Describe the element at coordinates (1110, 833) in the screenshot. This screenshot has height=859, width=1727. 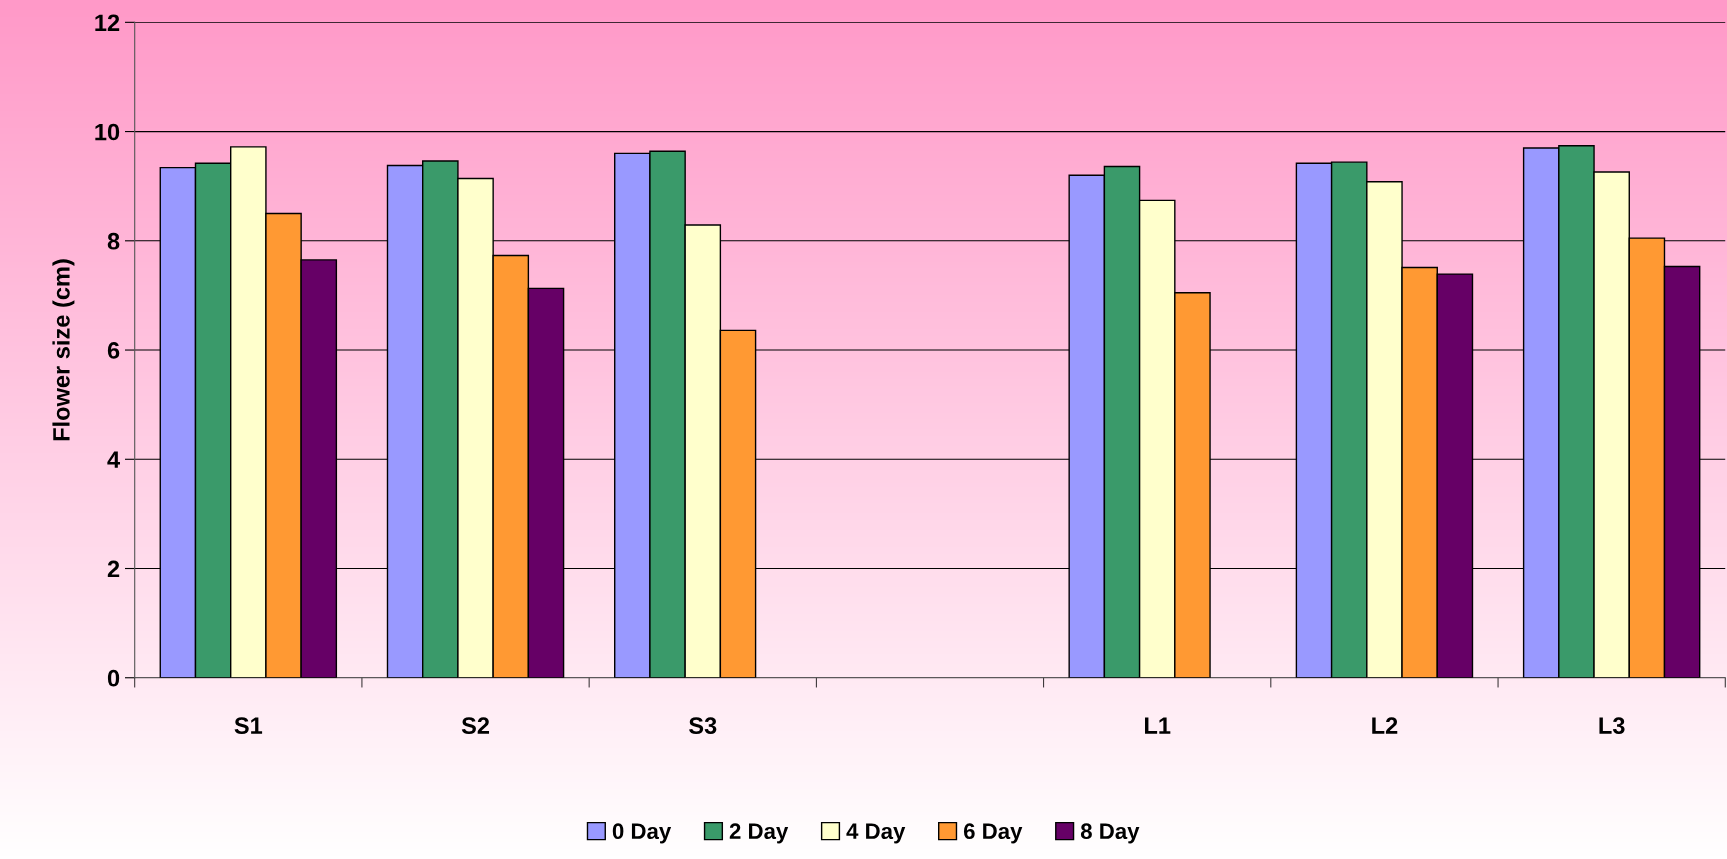
I see `legend-label: 8 Day` at that location.